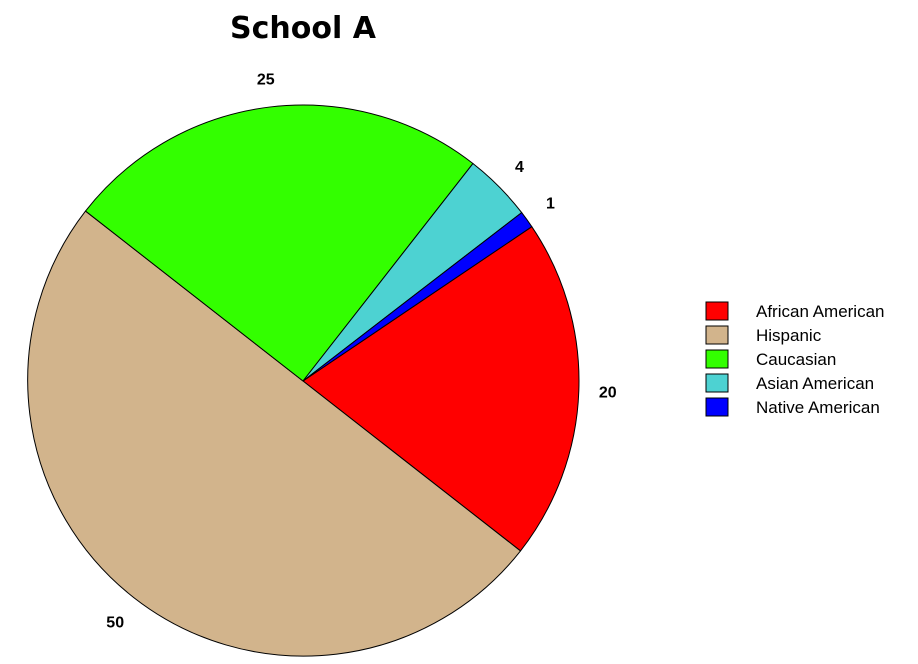 The height and width of the screenshot is (664, 918). Describe the element at coordinates (417, 297) in the screenshot. I see `pie-slice-native-american` at that location.